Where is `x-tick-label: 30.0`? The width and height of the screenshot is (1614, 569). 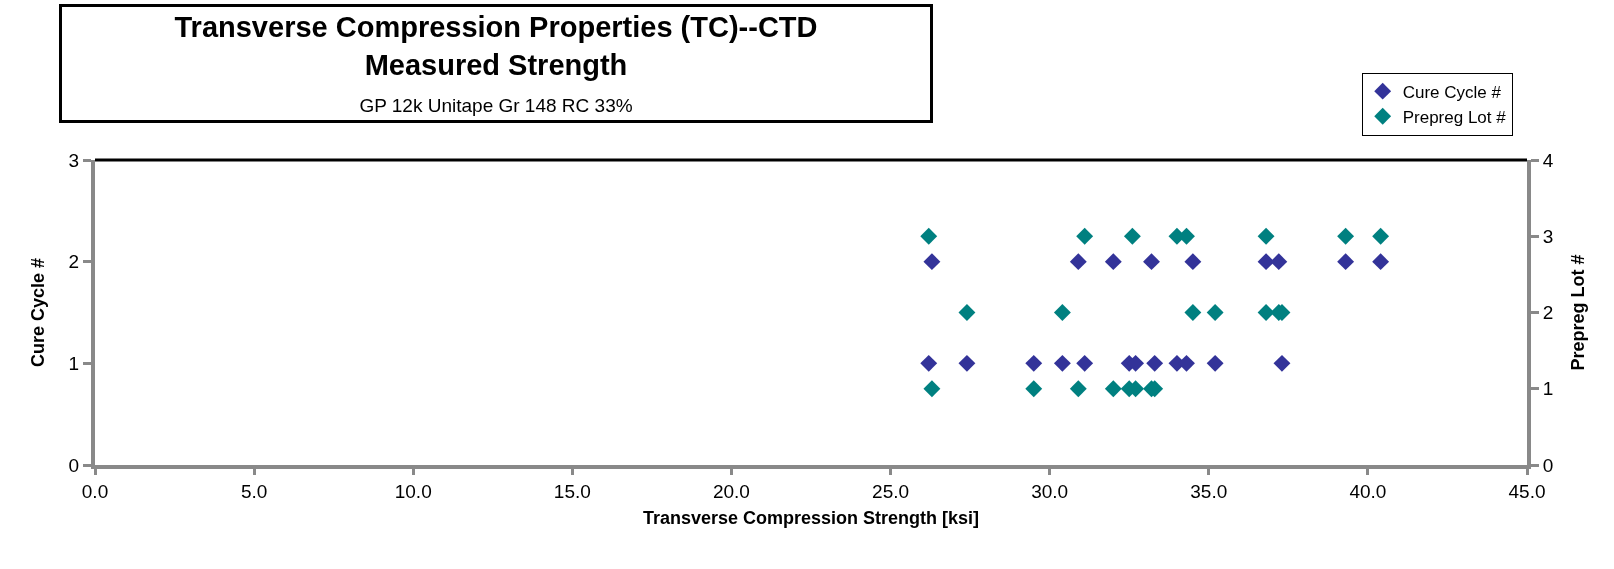 x-tick-label: 30.0 is located at coordinates (1050, 491).